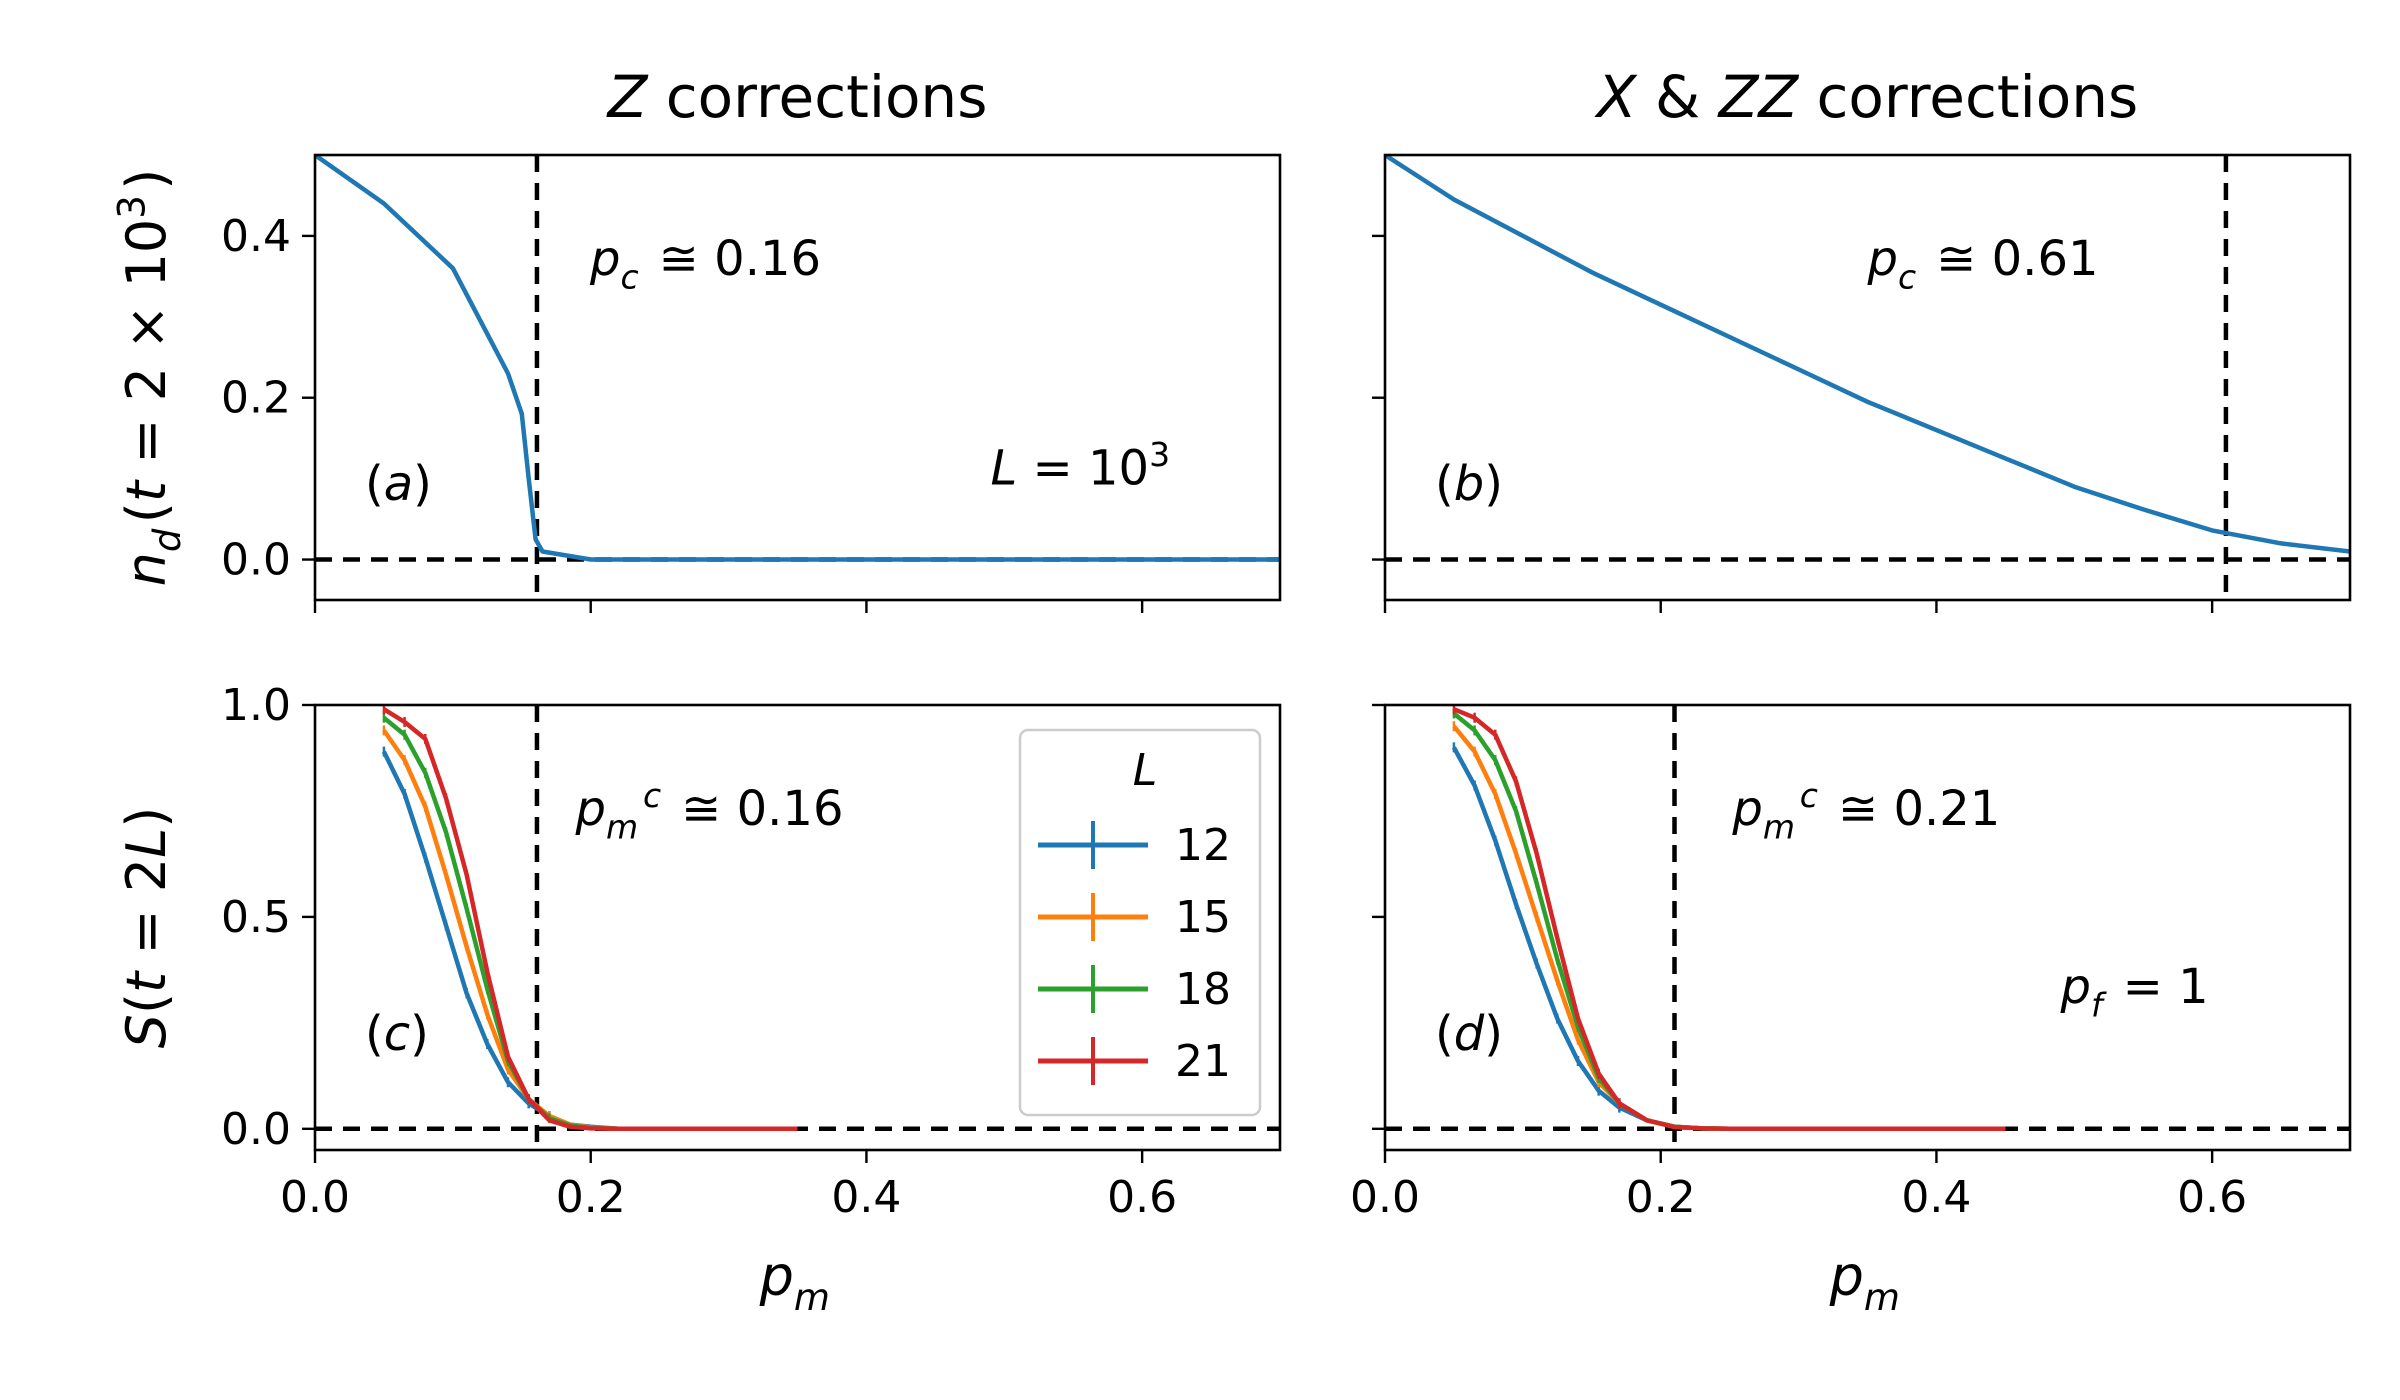 The height and width of the screenshot is (1400, 2400). Describe the element at coordinates (1469, 484) in the screenshot. I see `panel-label: (b)` at that location.